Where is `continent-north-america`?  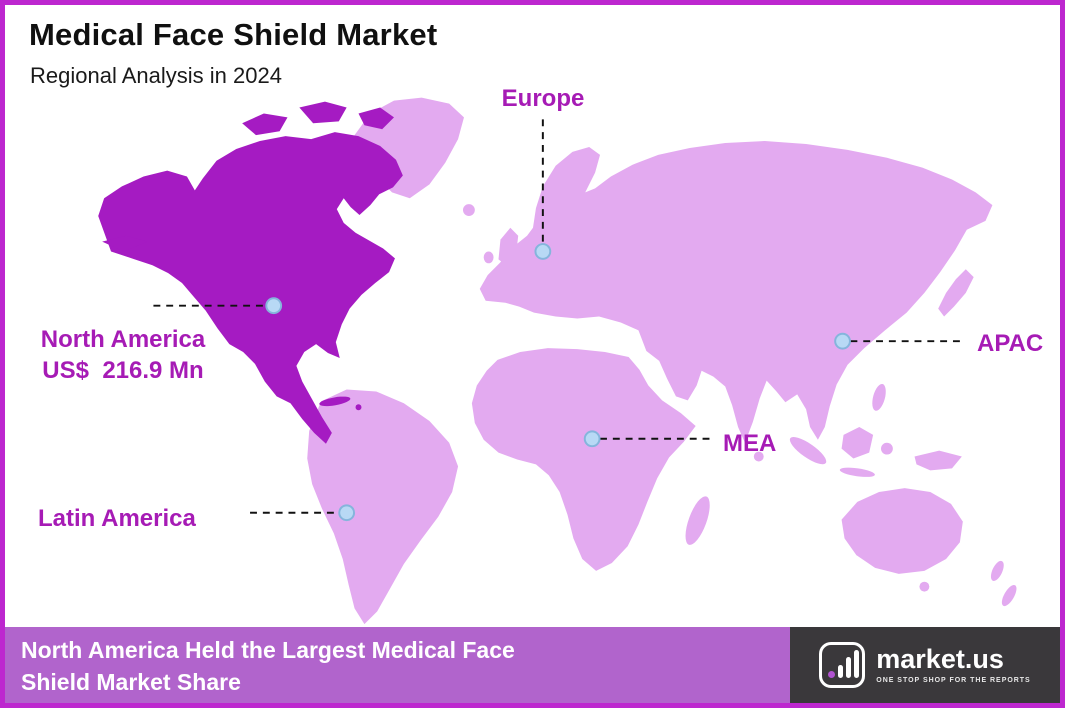 continent-north-america is located at coordinates (250, 288).